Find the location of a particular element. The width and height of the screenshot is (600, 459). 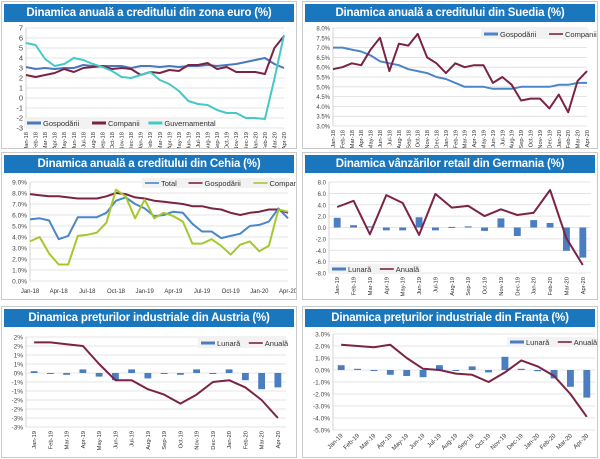

y-tick-label: 6.0 is located at coordinates (322, 195).